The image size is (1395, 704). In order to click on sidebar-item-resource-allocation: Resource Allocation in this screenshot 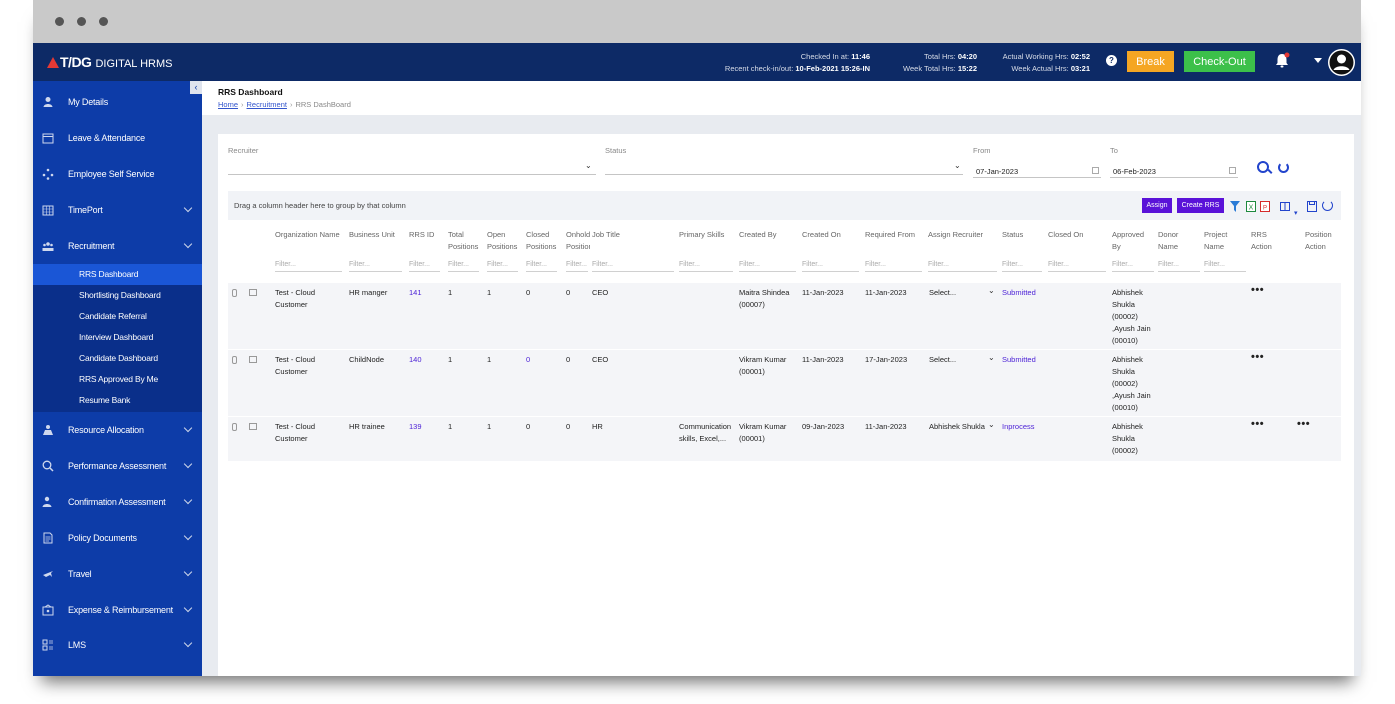, I will do `click(117, 430)`.